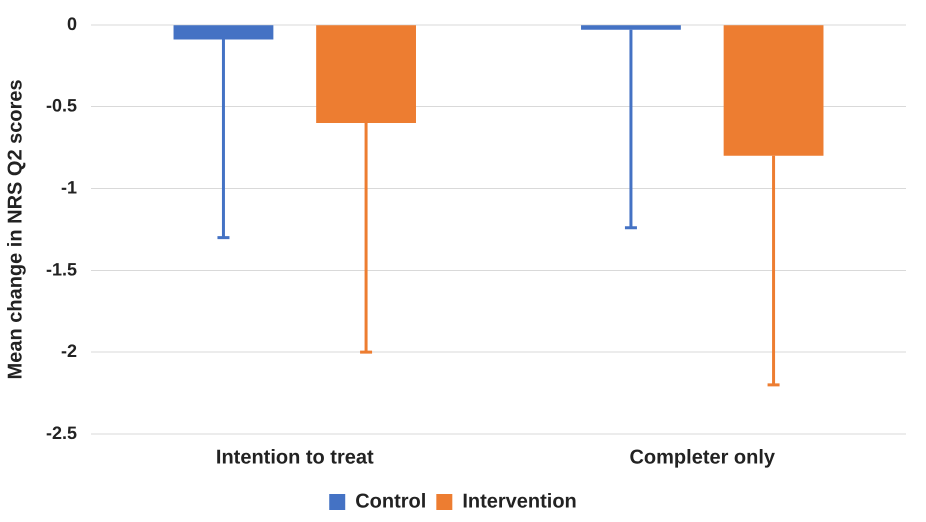 The height and width of the screenshot is (522, 926). What do you see at coordinates (62, 106) in the screenshot?
I see `y-tick-label: -0.5` at bounding box center [62, 106].